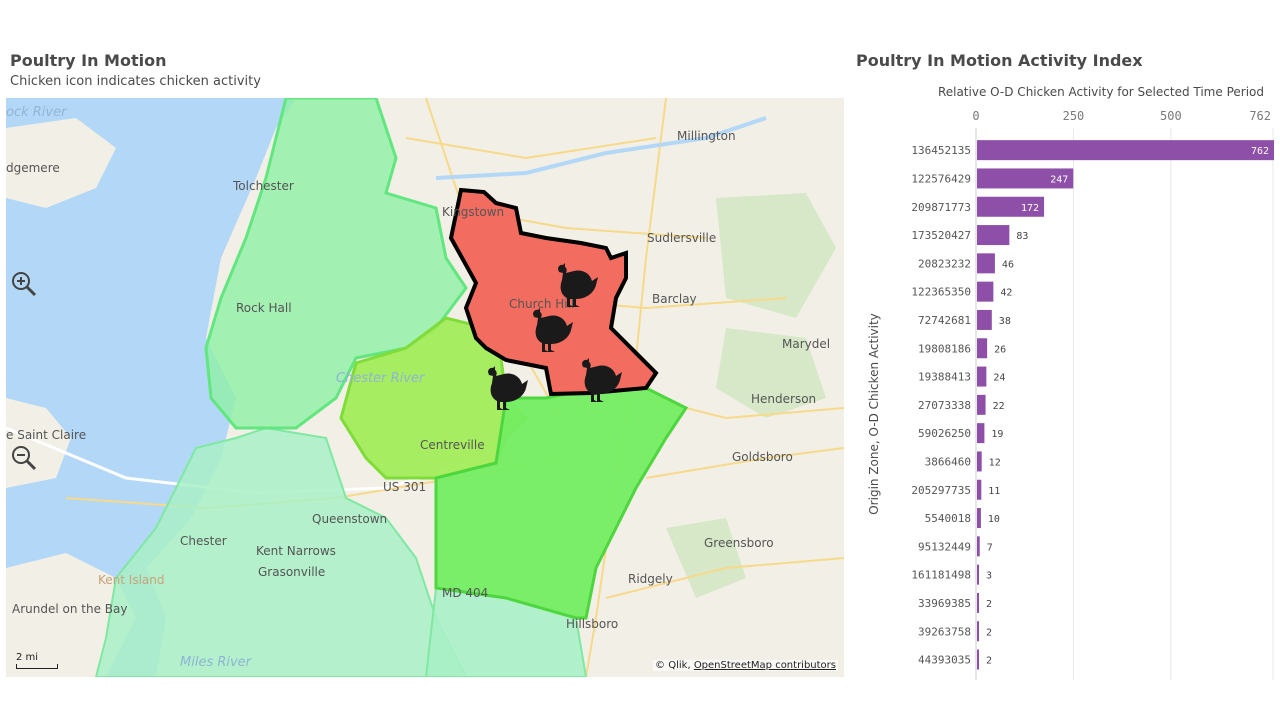  I want to click on category-label: 72742681, so click(944, 320).